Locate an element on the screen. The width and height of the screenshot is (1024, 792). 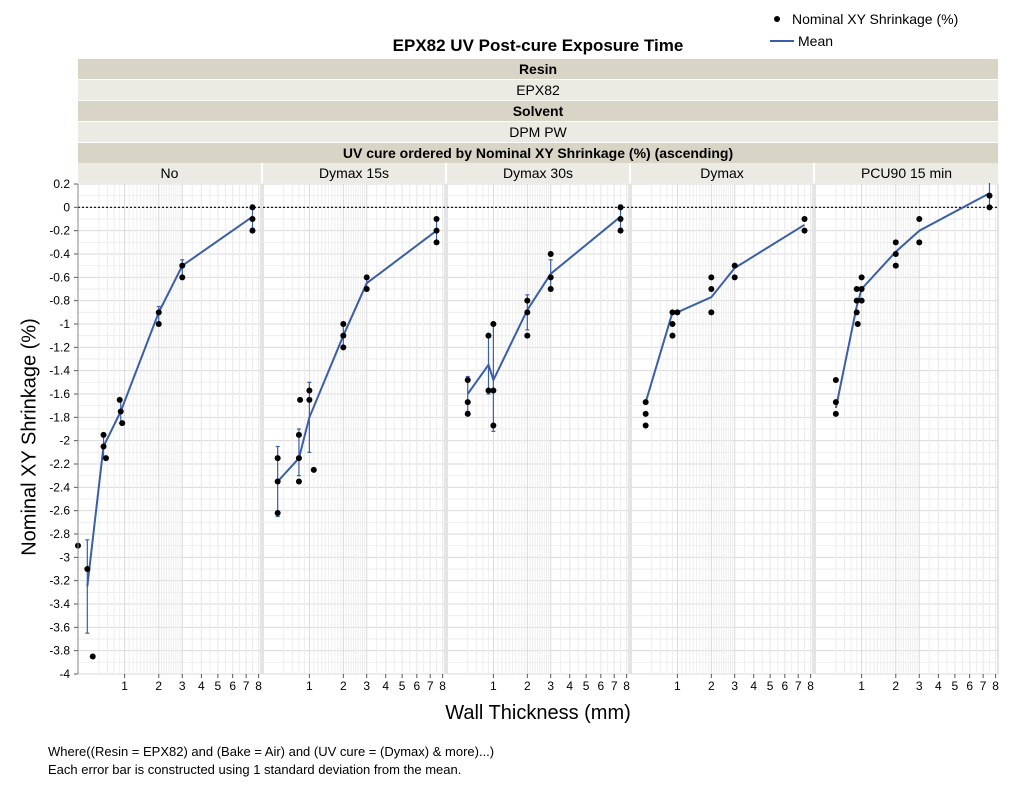
group2-name-band: Solvent is located at coordinates (538, 111).